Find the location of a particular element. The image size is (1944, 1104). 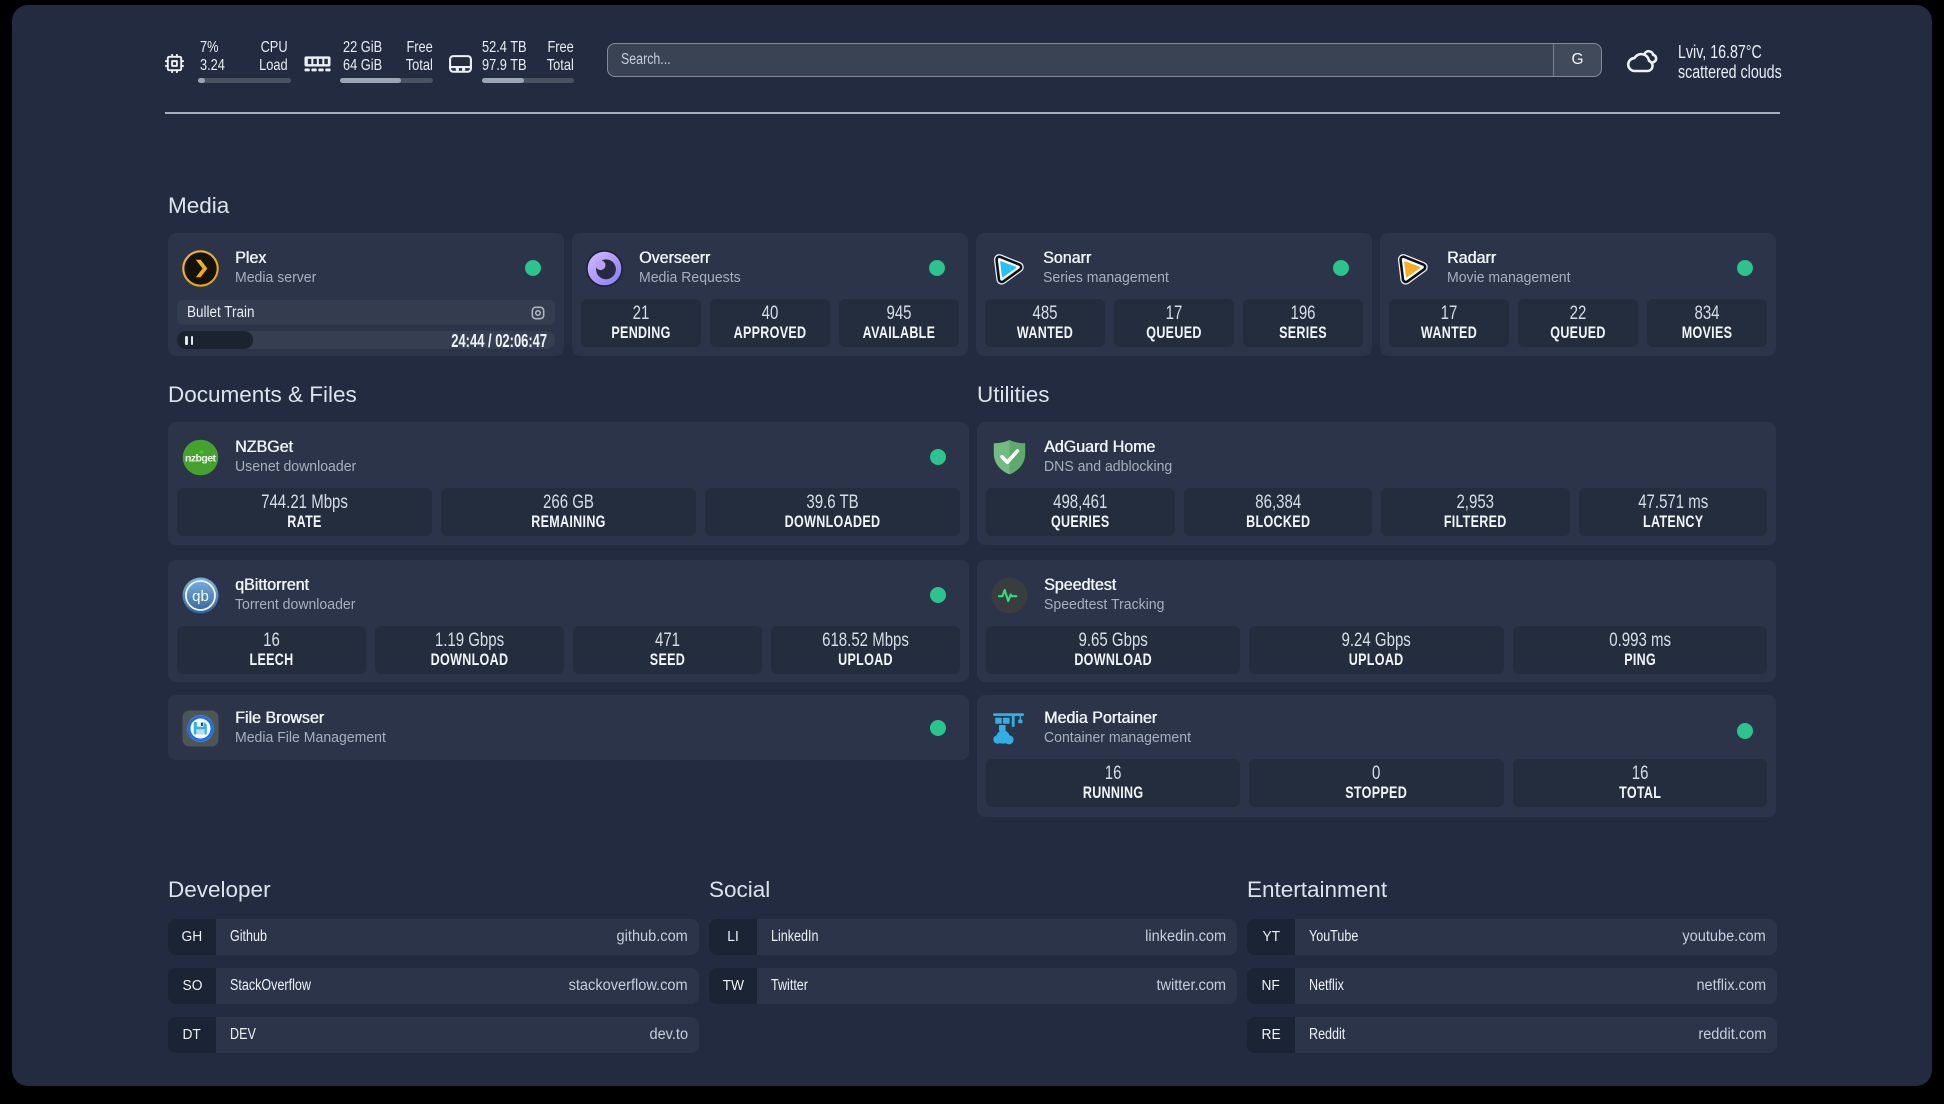

svg-text: qb is located at coordinates (200, 596).